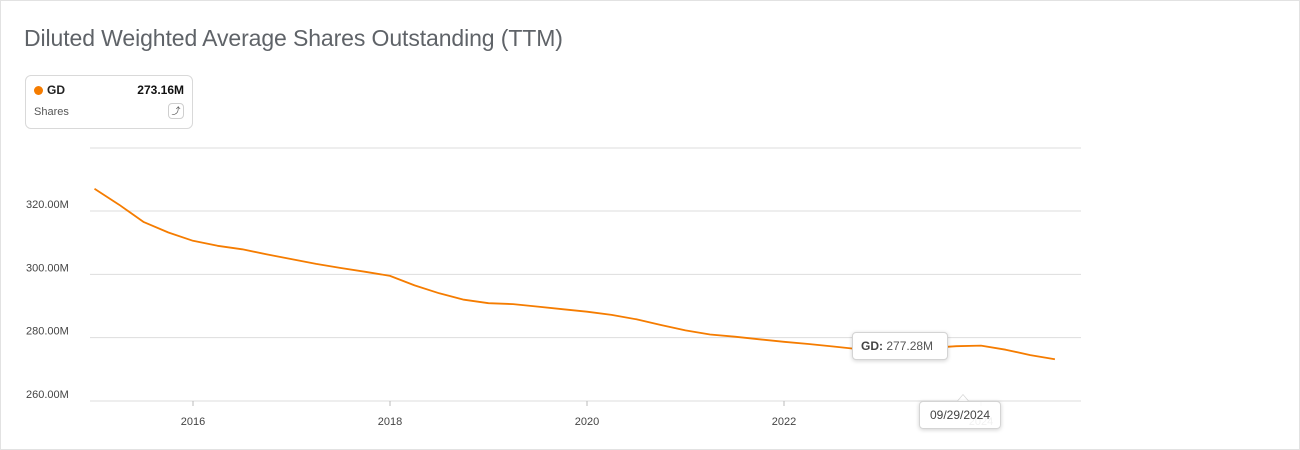 The image size is (1300, 450). What do you see at coordinates (47, 268) in the screenshot?
I see `y-tick-label: 300.00M` at bounding box center [47, 268].